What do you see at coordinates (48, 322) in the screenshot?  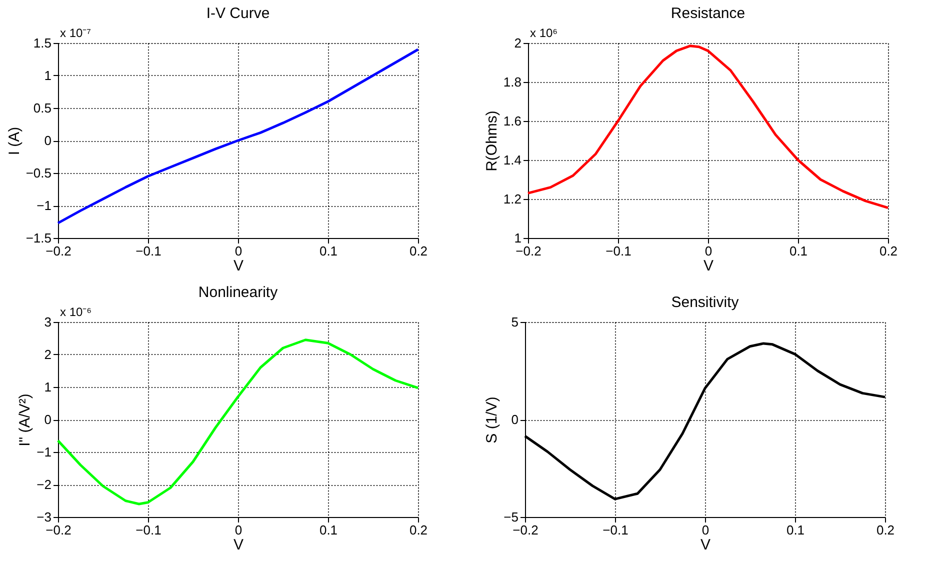 I see `y-tick-label: 3` at bounding box center [48, 322].